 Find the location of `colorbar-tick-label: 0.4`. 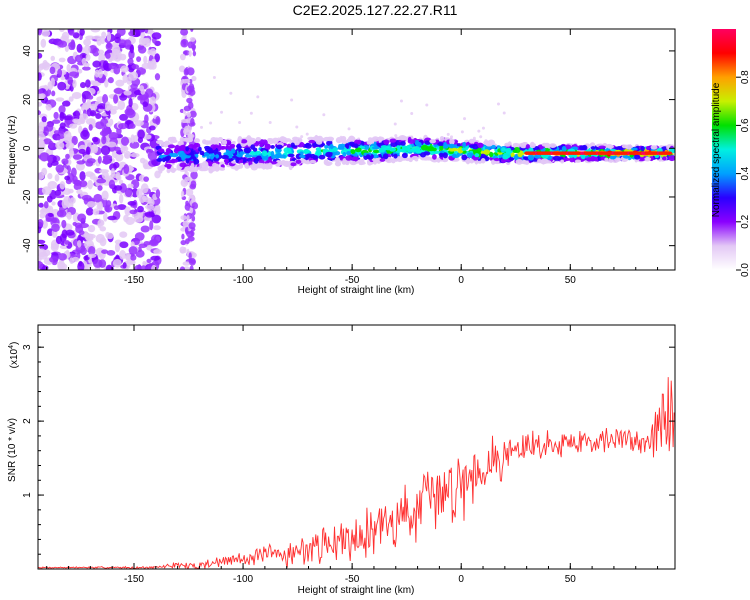

colorbar-tick-label: 0.4 is located at coordinates (745, 173).